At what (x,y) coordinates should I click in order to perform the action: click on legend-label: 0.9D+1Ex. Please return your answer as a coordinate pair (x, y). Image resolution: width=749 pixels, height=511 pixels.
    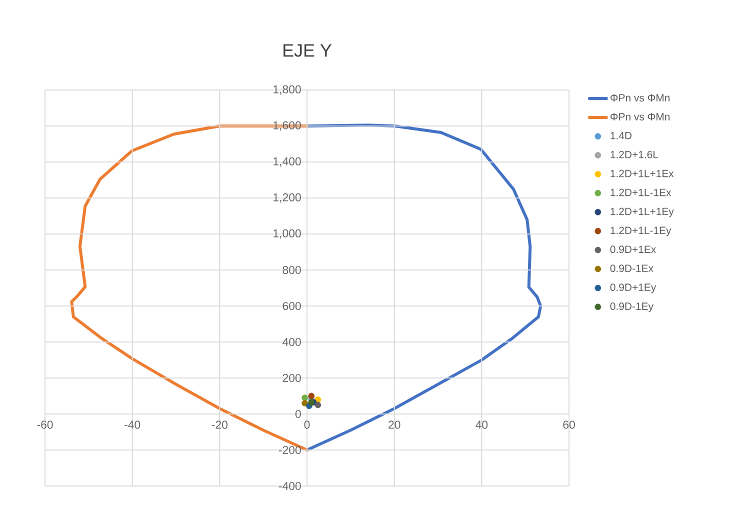
    Looking at the image, I should click on (633, 250).